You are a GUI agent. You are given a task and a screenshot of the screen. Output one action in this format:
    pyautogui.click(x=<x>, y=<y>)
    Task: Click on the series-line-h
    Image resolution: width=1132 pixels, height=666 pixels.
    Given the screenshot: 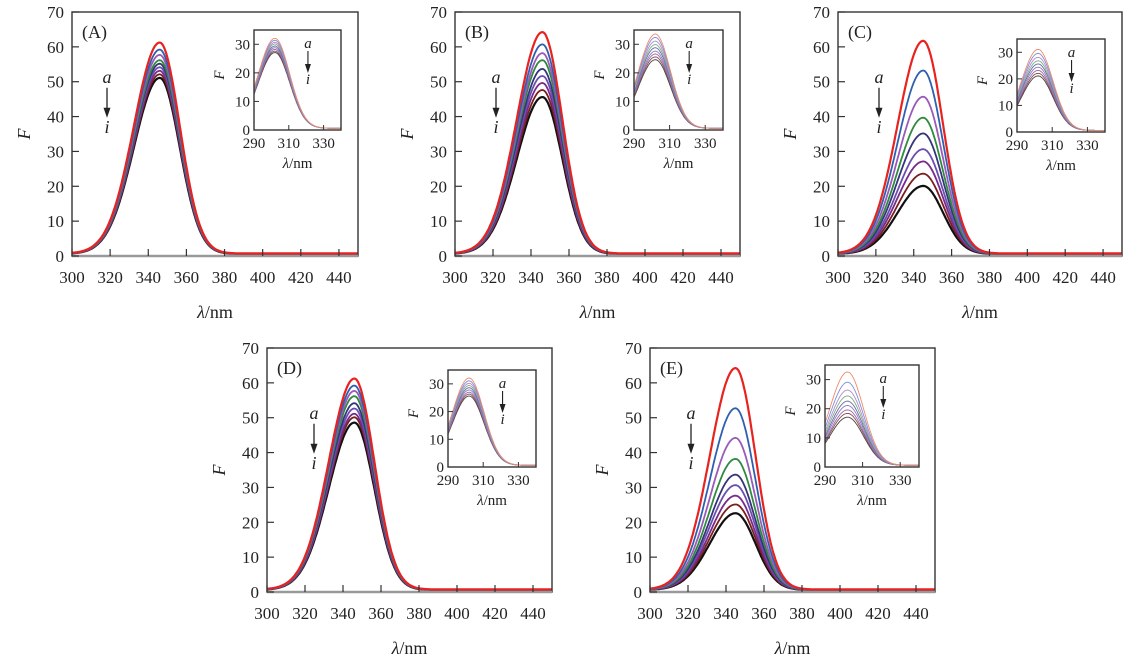 What is the action you would take?
    pyautogui.click(x=792, y=547)
    